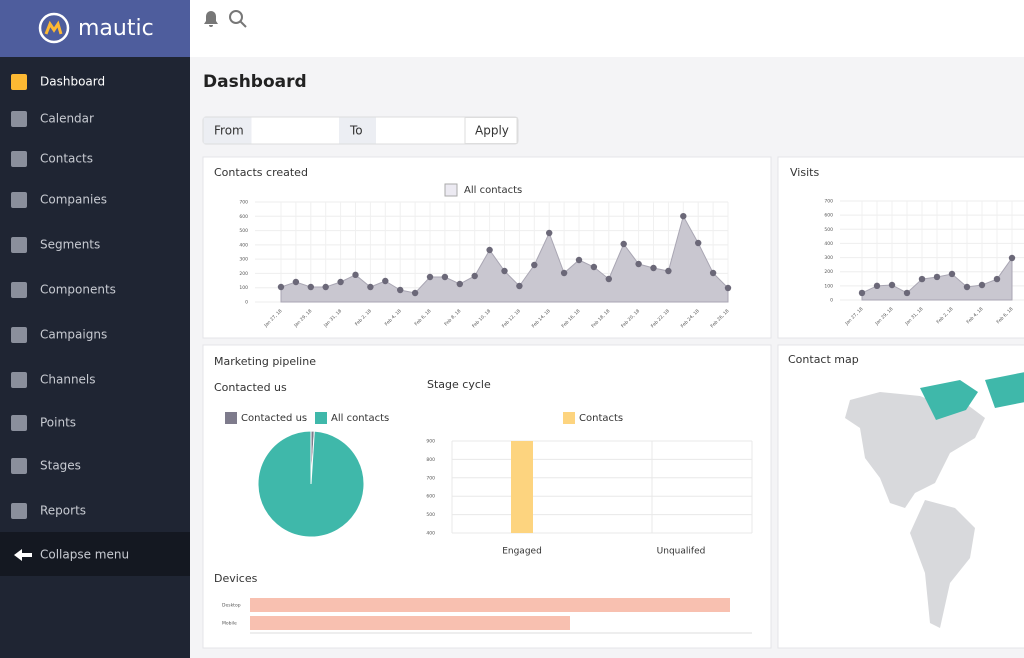 The image size is (1024, 658). What do you see at coordinates (78, 290) in the screenshot?
I see `menu-item: Components` at bounding box center [78, 290].